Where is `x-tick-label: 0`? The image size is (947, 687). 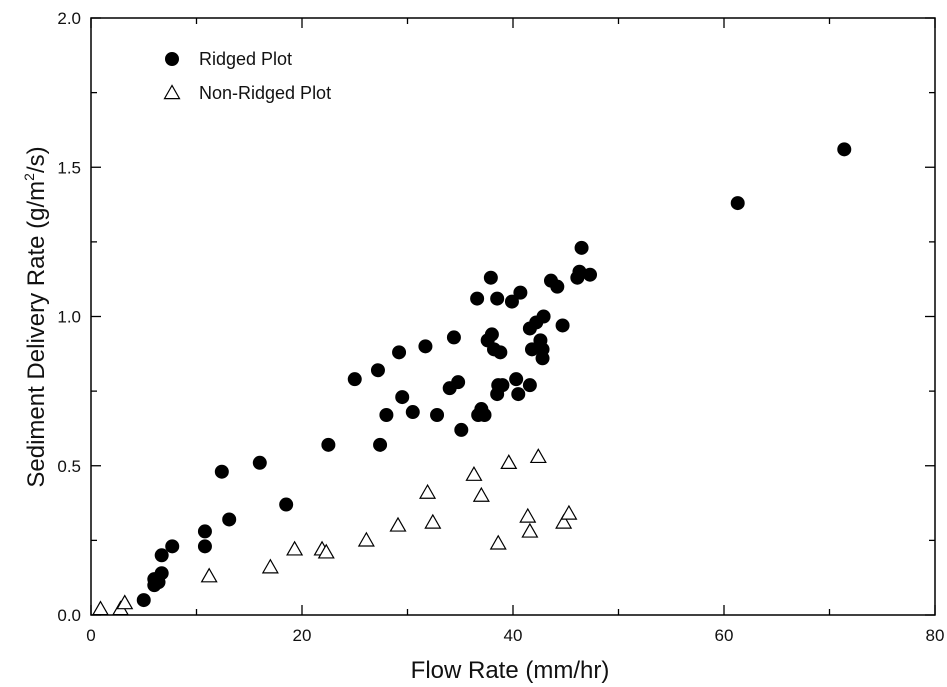 x-tick-label: 0 is located at coordinates (90, 635).